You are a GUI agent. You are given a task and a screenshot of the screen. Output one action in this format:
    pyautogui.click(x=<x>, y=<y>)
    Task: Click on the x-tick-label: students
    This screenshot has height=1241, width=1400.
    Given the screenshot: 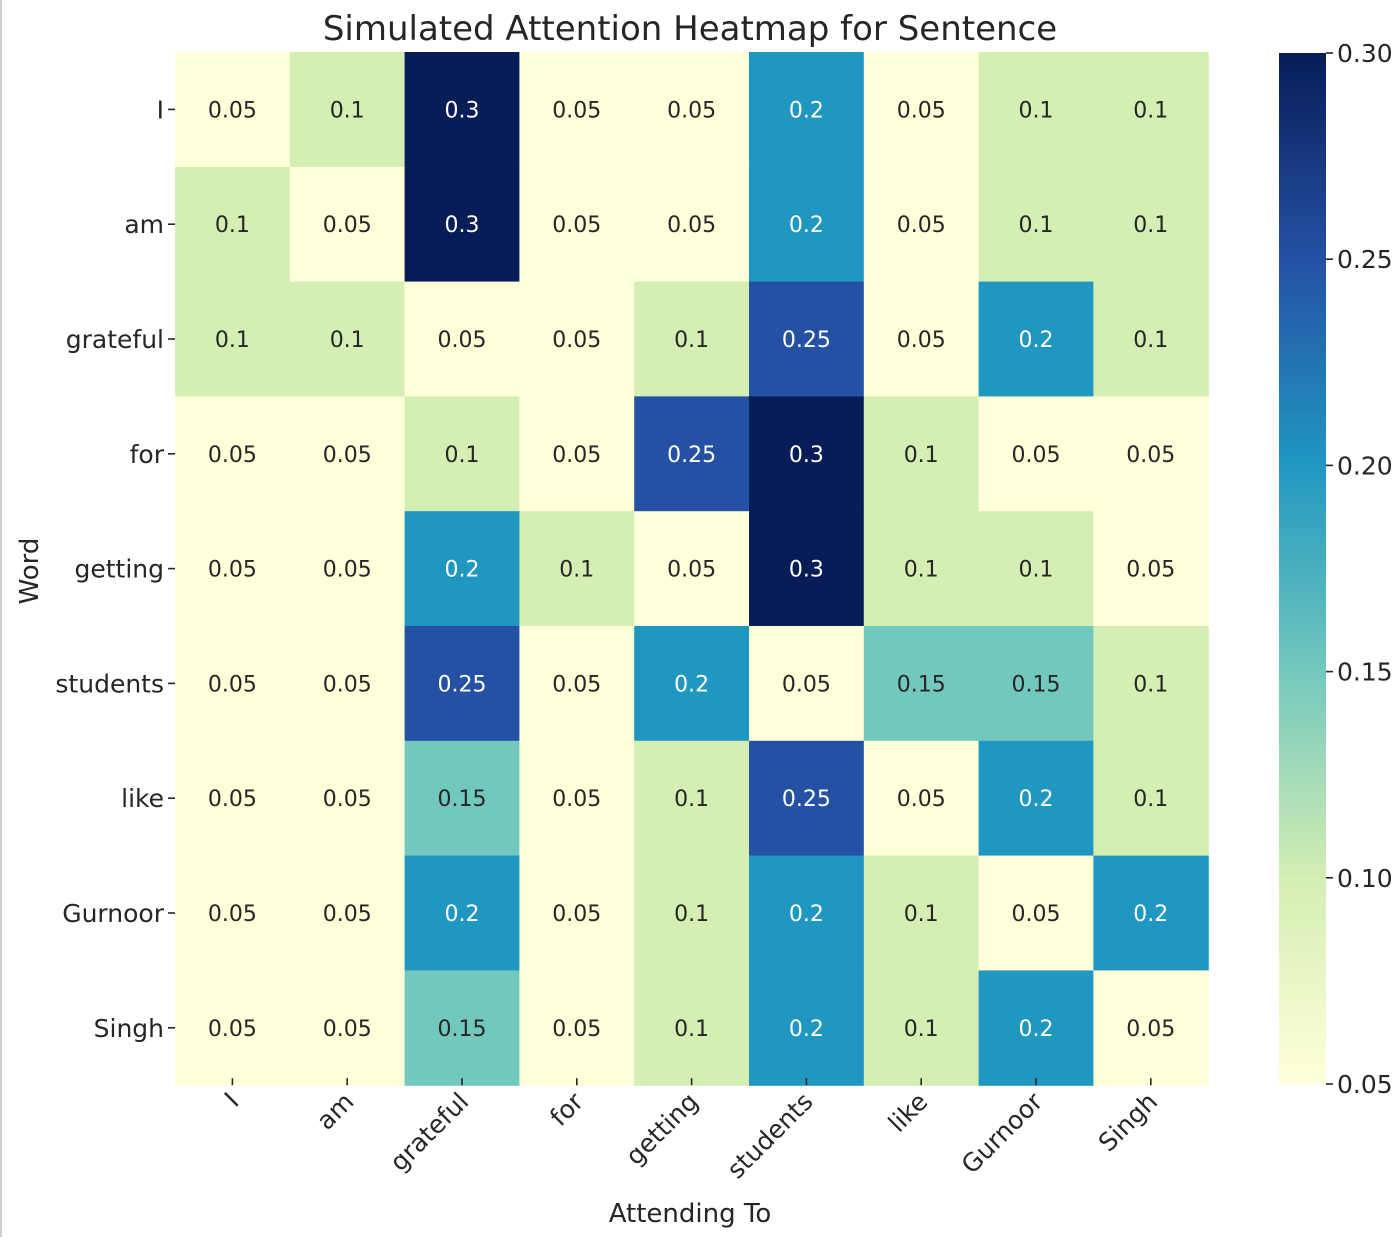 What is the action you would take?
    pyautogui.click(x=769, y=1135)
    